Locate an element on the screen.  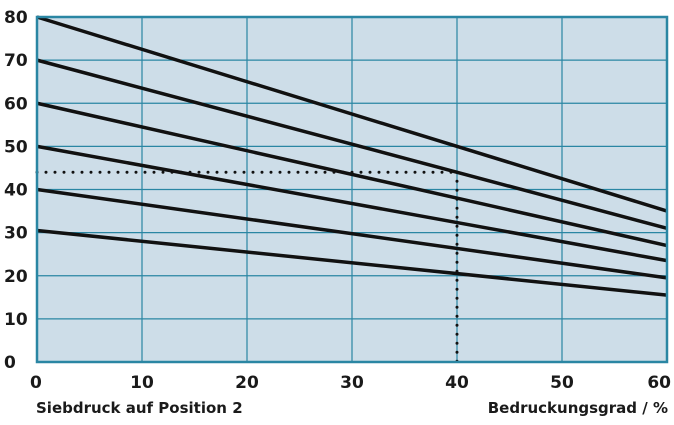
x-tick-label: 10 is located at coordinates (142, 383).